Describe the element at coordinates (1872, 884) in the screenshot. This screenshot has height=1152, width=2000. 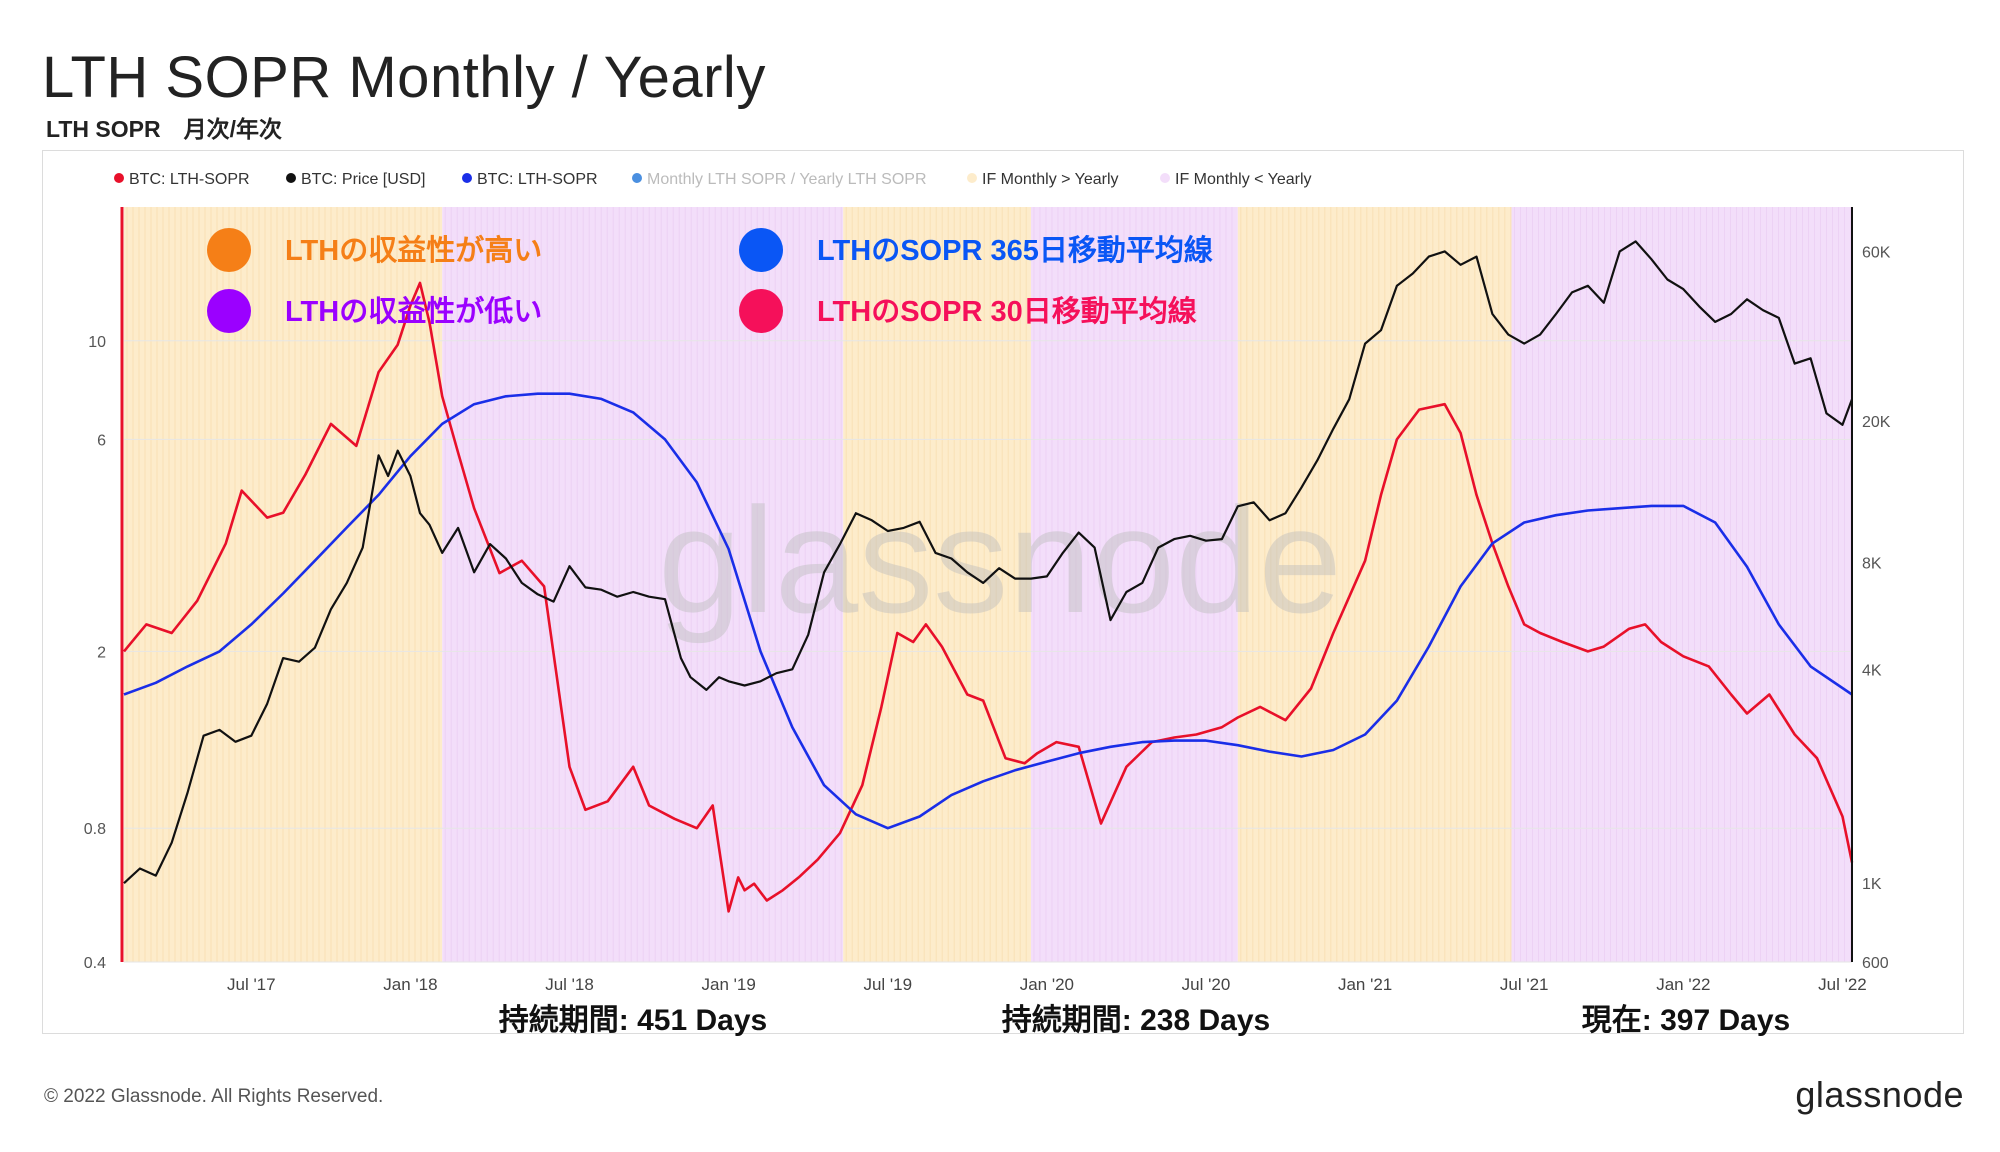
I see `y-right-tick-label: 1K` at that location.